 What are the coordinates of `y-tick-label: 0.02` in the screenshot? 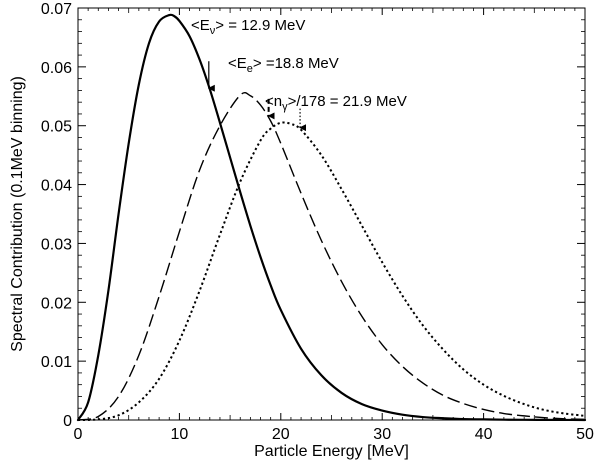 It's located at (56, 303).